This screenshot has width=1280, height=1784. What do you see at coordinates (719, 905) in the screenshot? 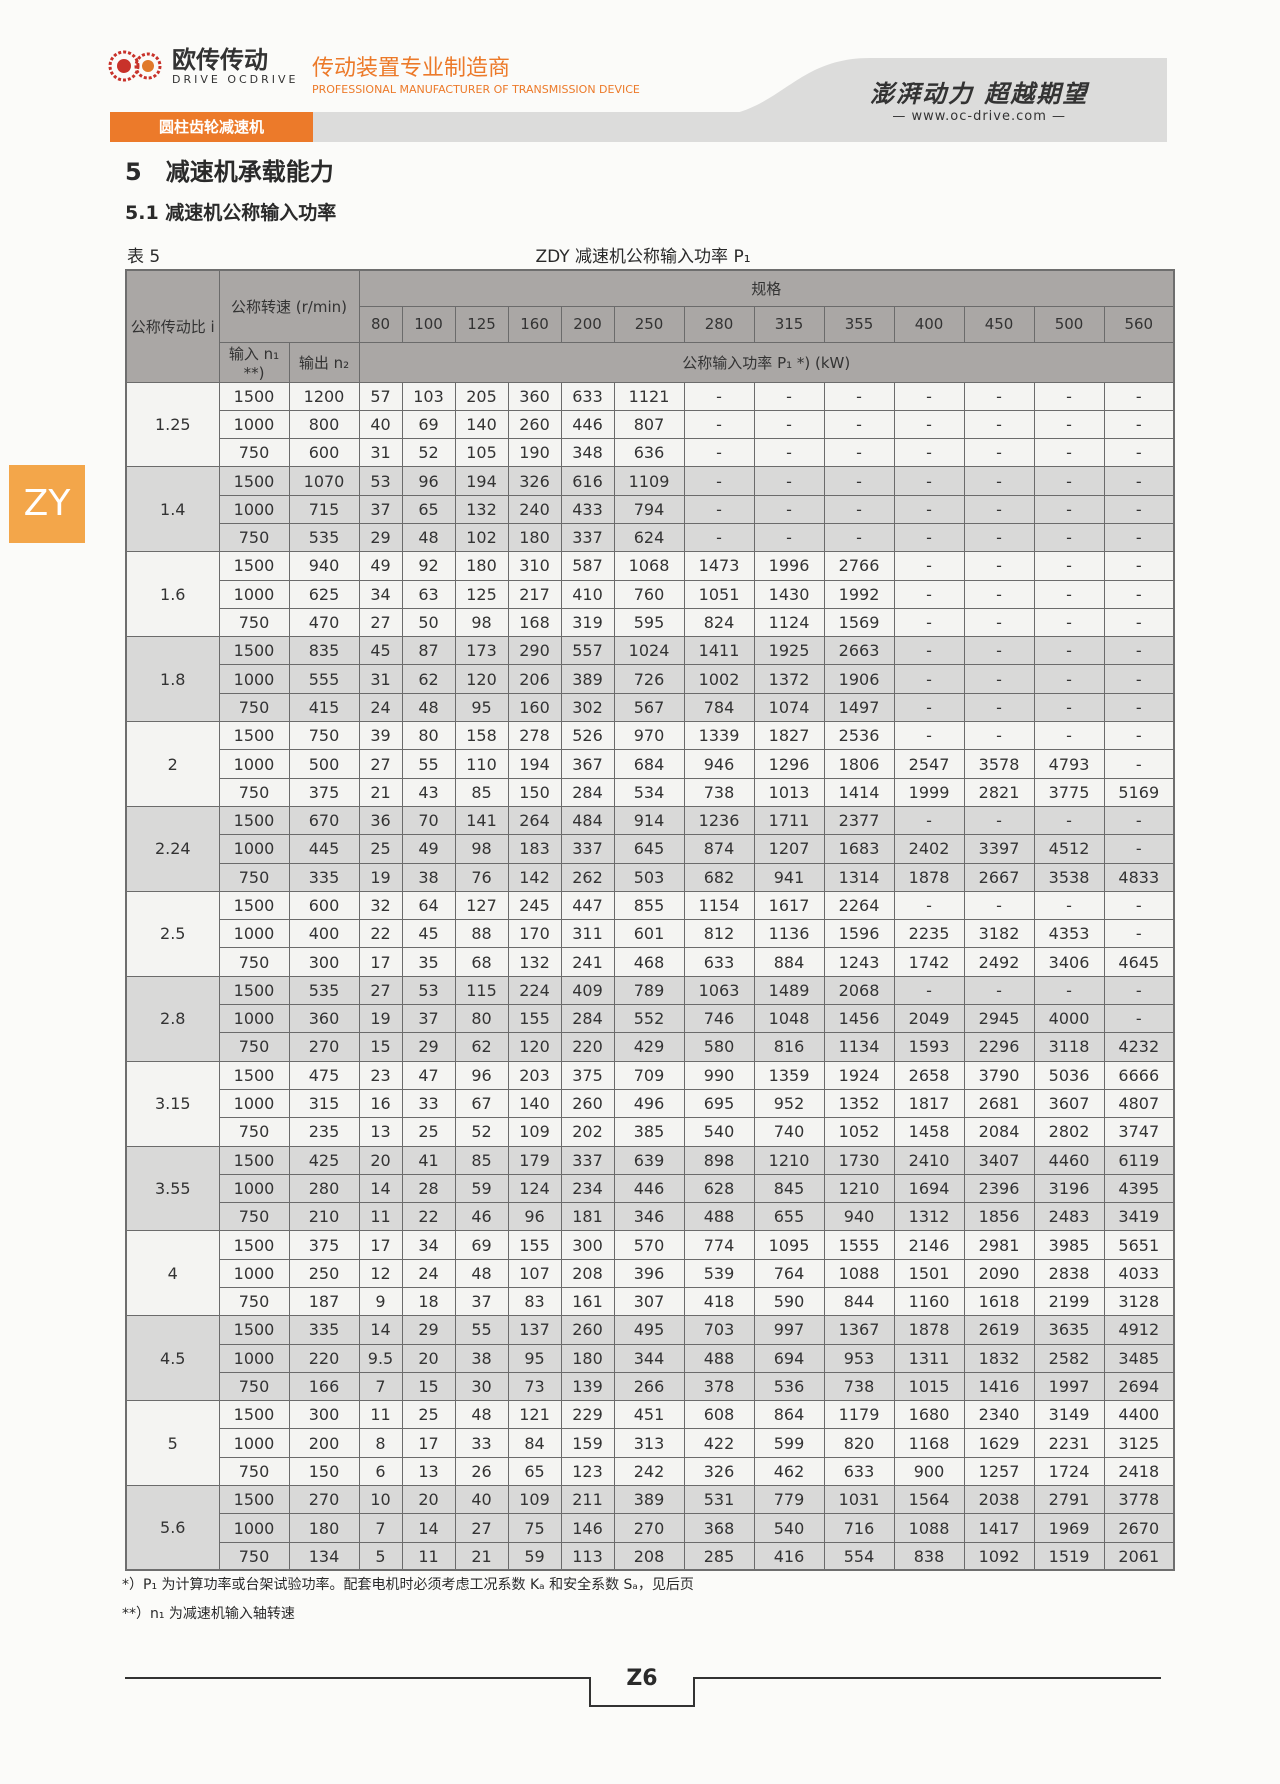
I see `power-cell: 1154` at bounding box center [719, 905].